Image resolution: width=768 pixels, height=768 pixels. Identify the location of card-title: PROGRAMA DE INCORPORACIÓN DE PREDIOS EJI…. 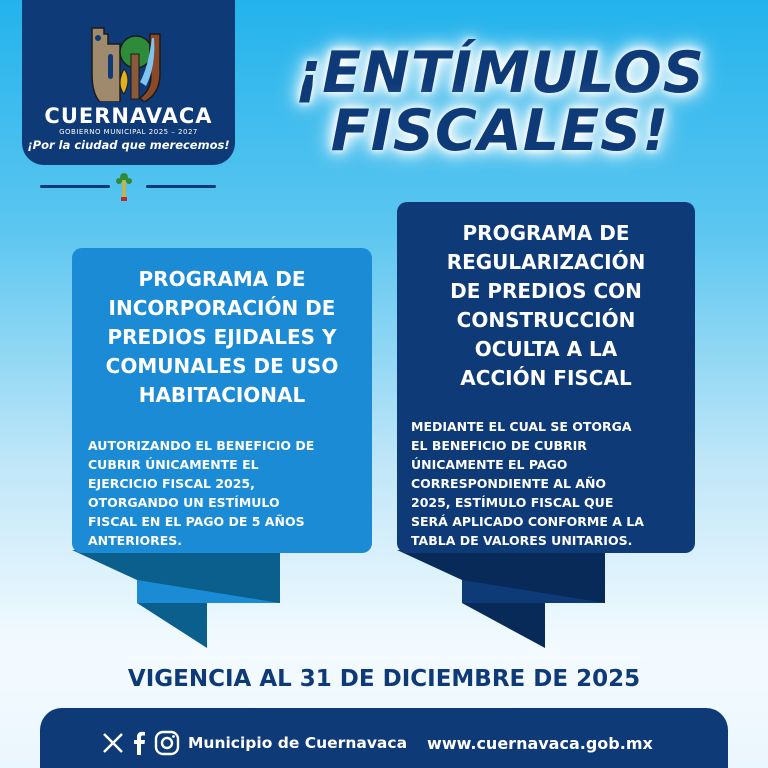
(222, 337).